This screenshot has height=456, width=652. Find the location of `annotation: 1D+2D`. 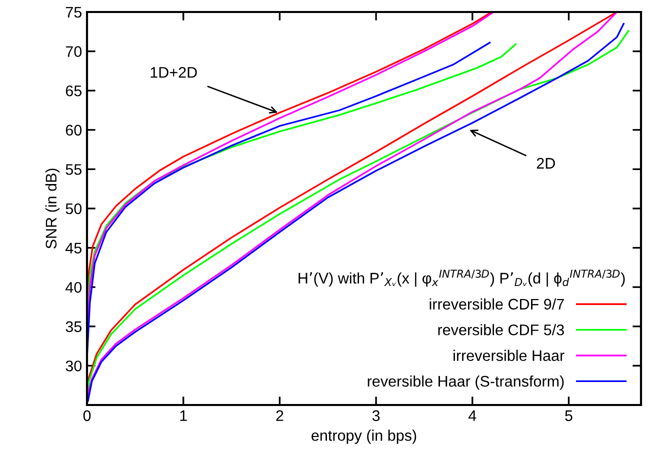

annotation: 1D+2D is located at coordinates (173, 72).